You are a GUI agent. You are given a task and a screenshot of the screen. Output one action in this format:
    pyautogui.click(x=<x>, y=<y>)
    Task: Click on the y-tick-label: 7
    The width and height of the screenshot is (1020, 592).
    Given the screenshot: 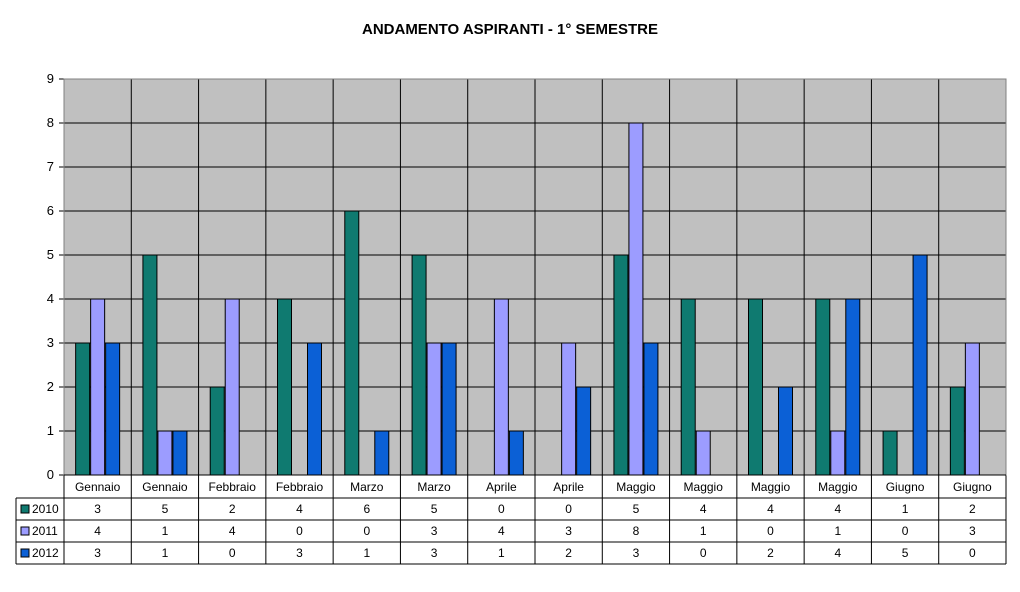 What is the action you would take?
    pyautogui.click(x=50, y=166)
    